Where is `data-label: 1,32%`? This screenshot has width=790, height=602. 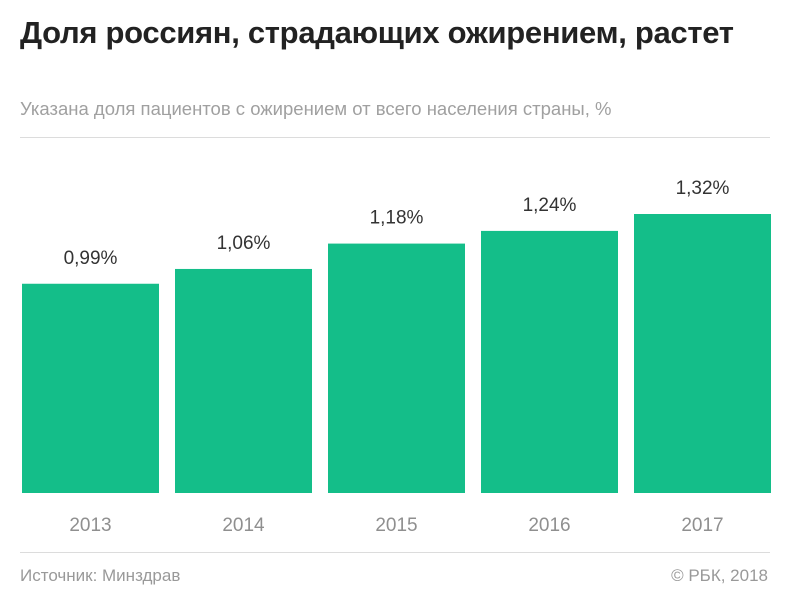
data-label: 1,32% is located at coordinates (703, 188).